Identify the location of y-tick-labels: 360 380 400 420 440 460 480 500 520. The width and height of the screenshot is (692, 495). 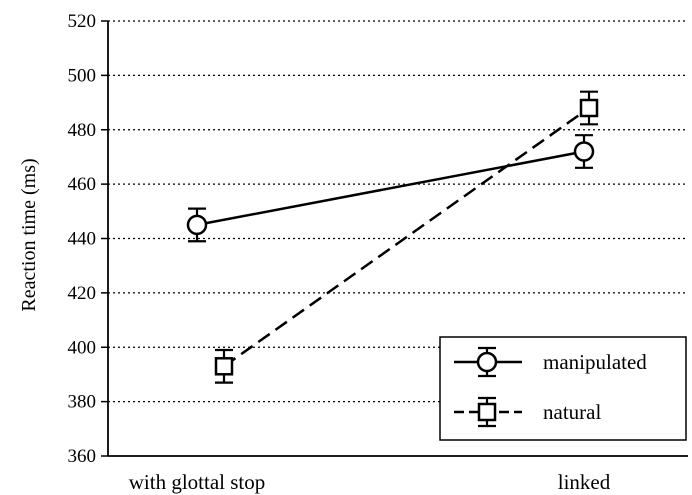
(82, 239).